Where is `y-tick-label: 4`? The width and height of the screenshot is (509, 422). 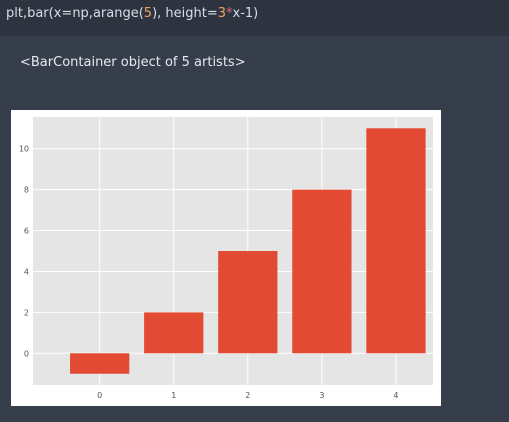
y-tick-label: 4 is located at coordinates (26, 271).